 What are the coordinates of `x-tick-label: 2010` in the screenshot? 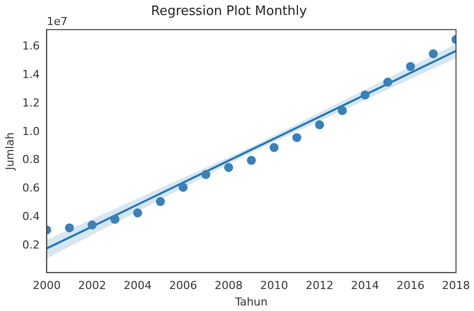 It's located at (274, 285).